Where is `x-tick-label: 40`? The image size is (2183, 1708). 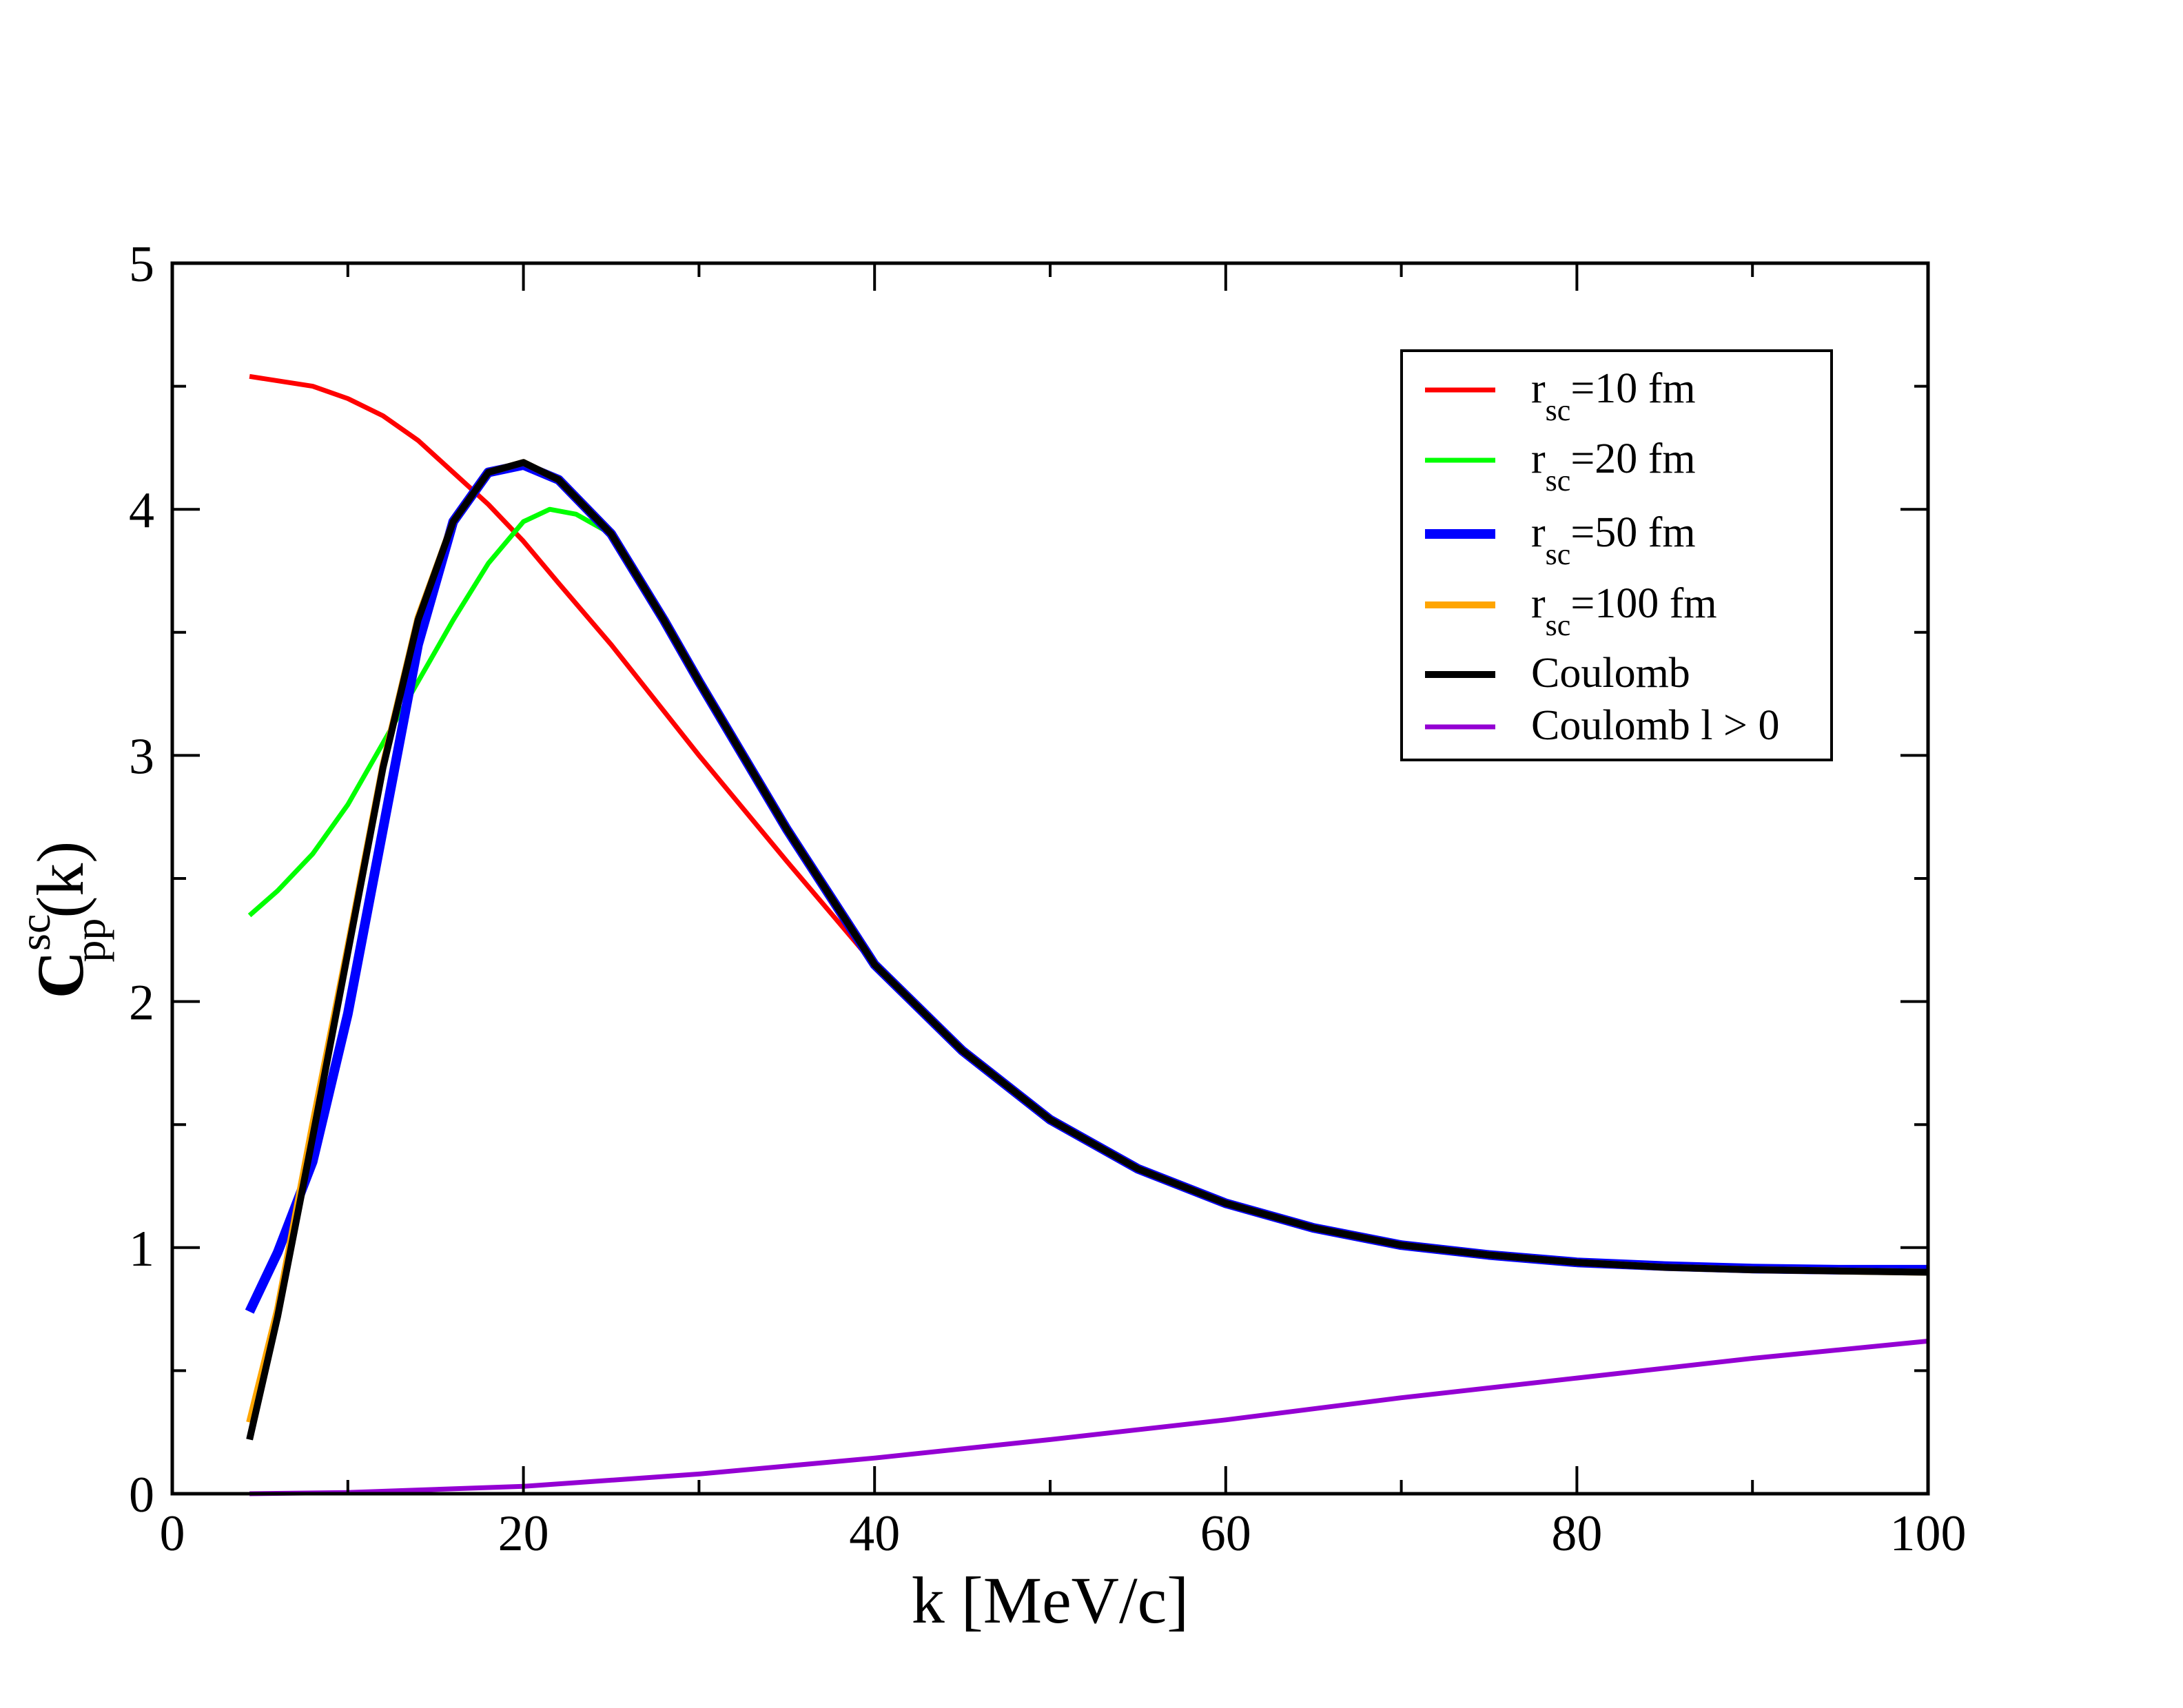 x-tick-label: 40 is located at coordinates (874, 1533).